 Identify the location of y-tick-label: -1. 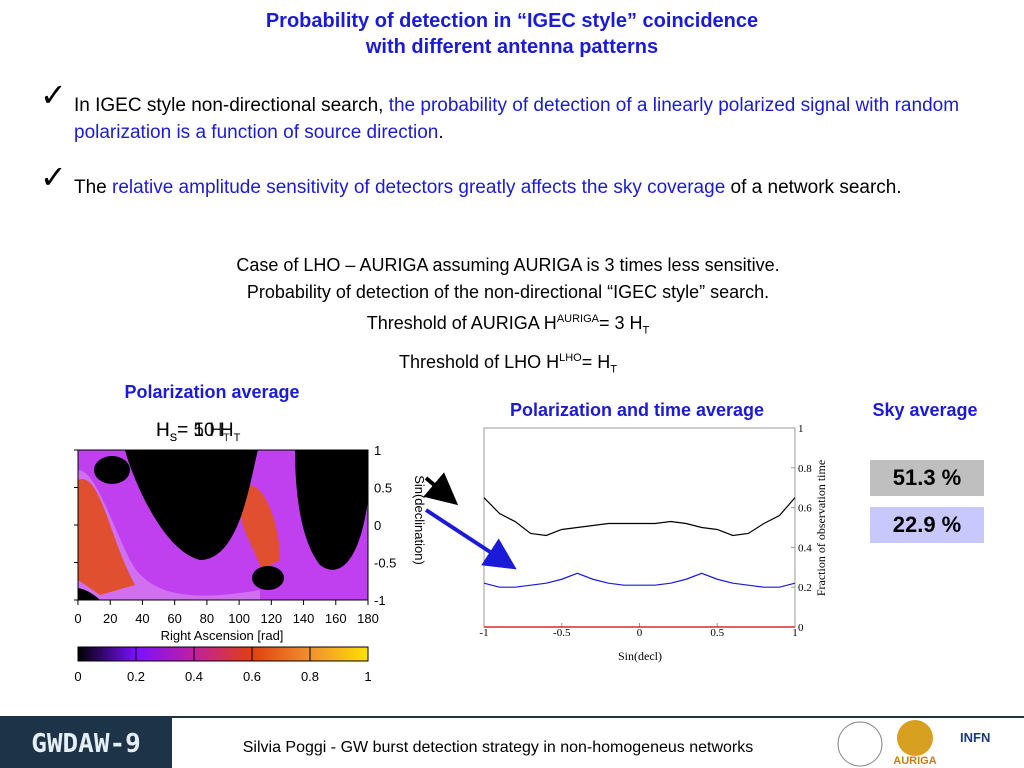
(380, 600).